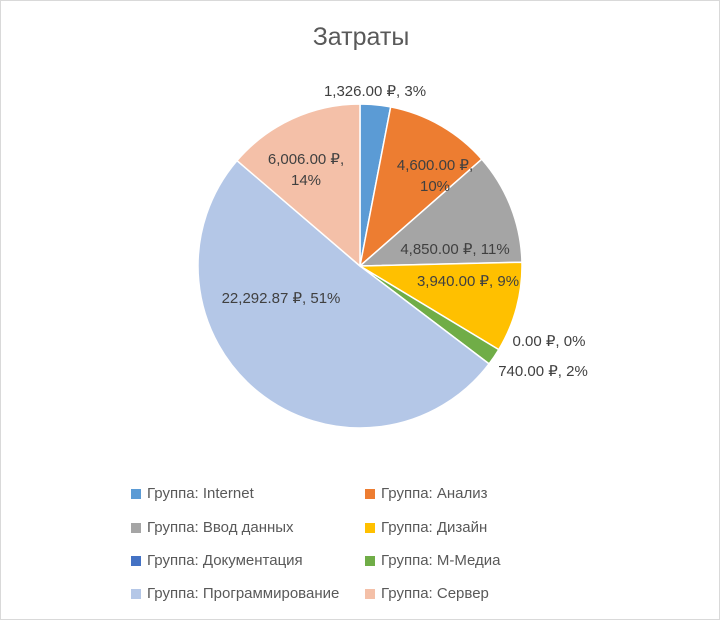  I want to click on data-label-5: 740.00 ₽, 2%, so click(543, 371).